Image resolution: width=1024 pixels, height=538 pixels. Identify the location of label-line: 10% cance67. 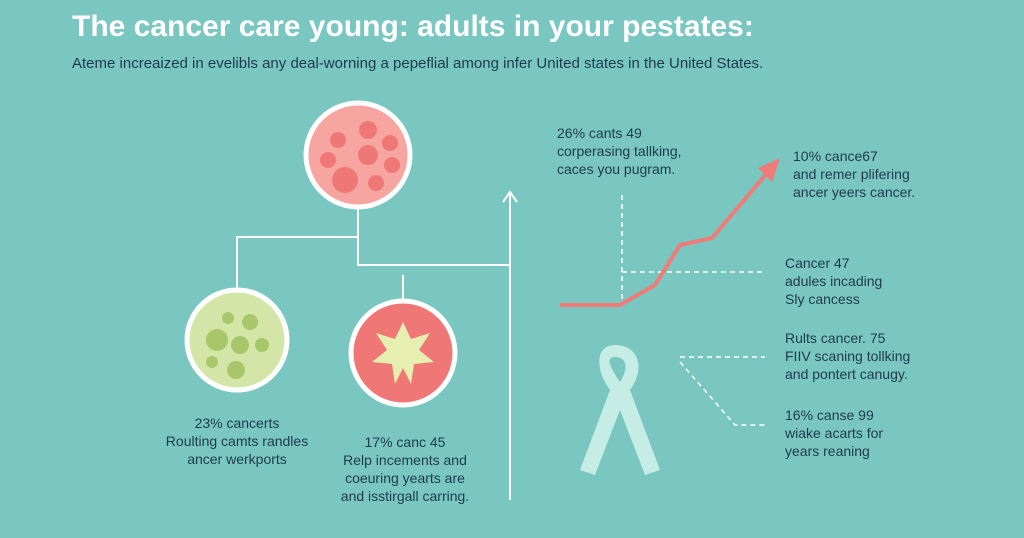
(835, 156).